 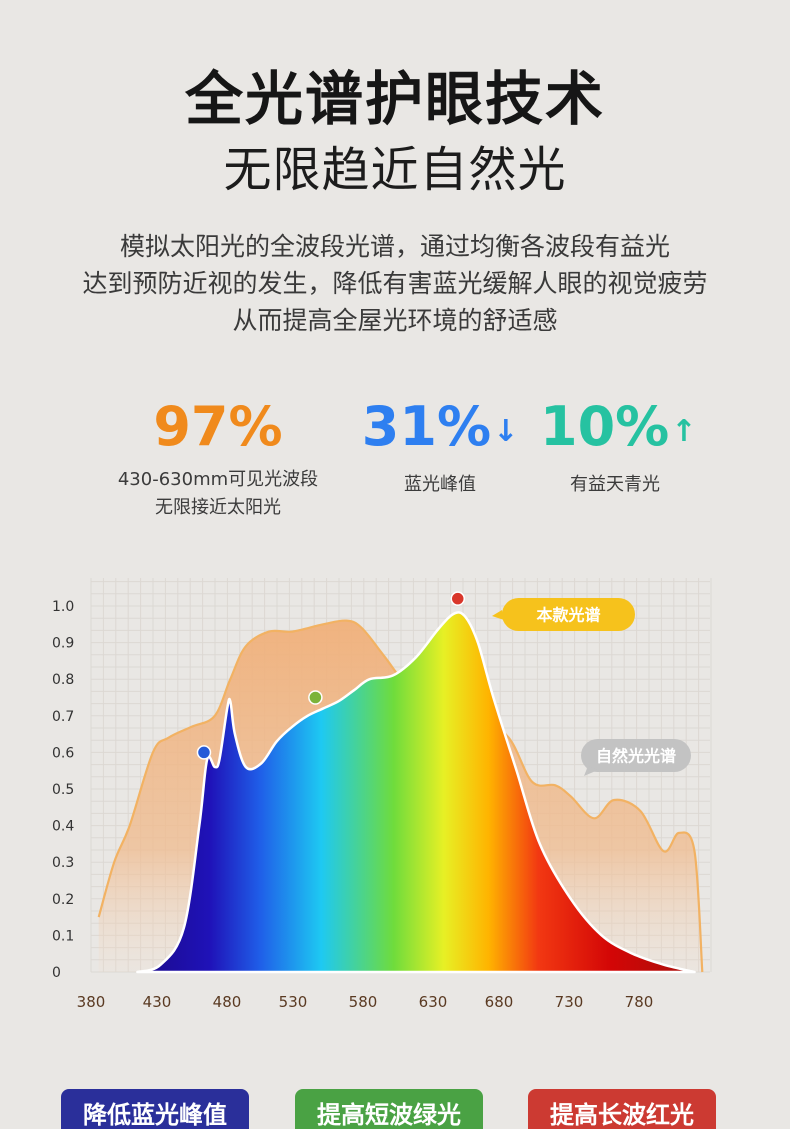 I want to click on y-tick-label: 0.4, so click(x=63, y=827).